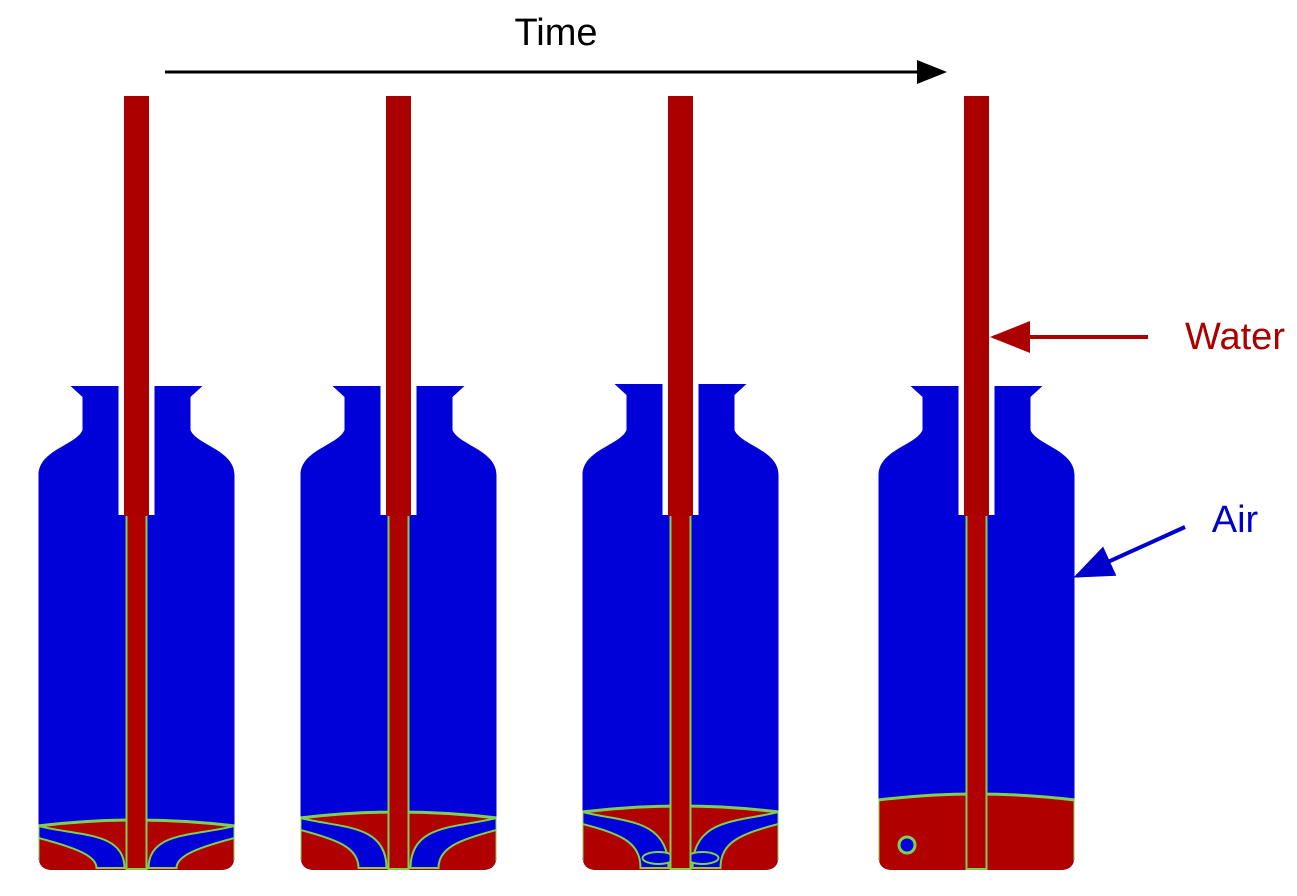  I want to click on water-label: Water, so click(1235, 337).